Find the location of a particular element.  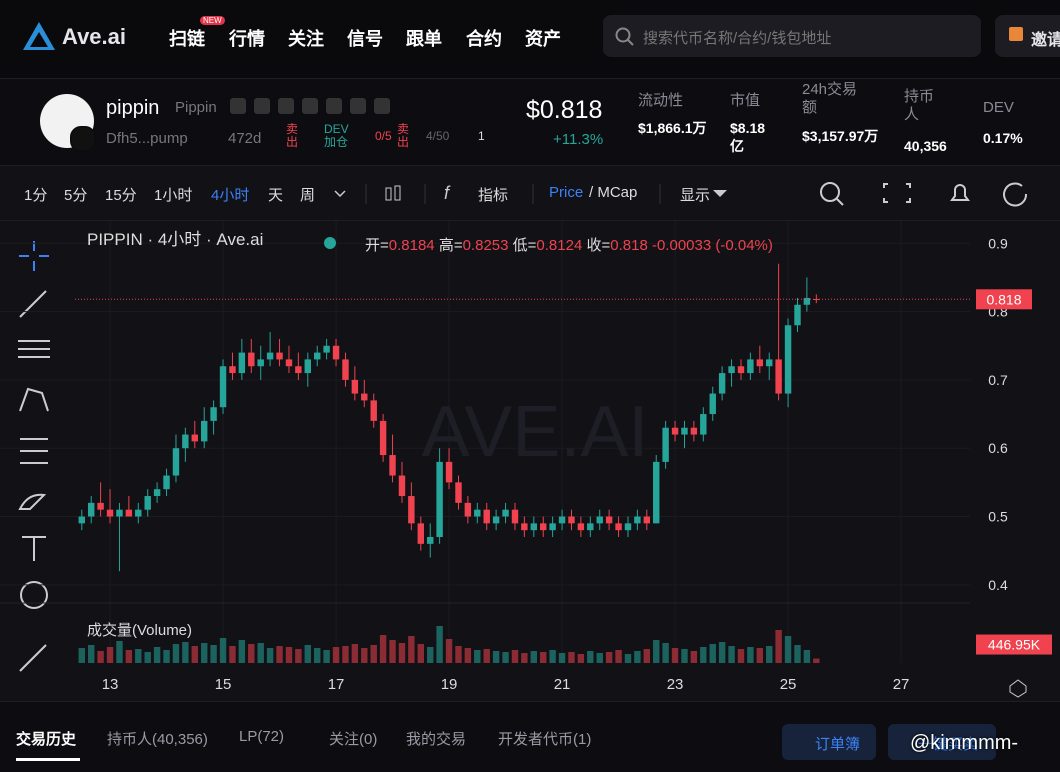

price-toggle: Price is located at coordinates (566, 192).